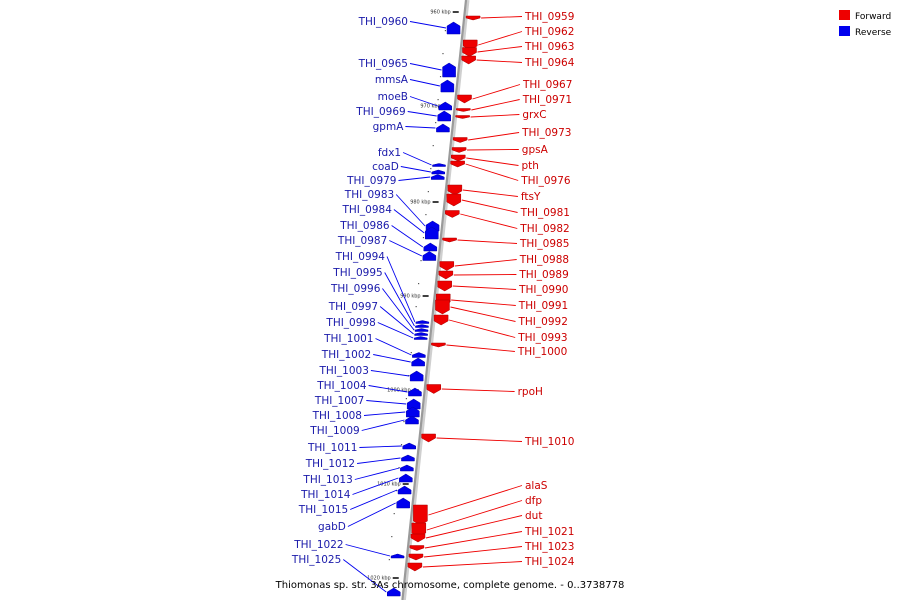 Image resolution: width=900 pixels, height=600 pixels. I want to click on forward-gene-thi-0967: THI_0967, so click(515, 91).